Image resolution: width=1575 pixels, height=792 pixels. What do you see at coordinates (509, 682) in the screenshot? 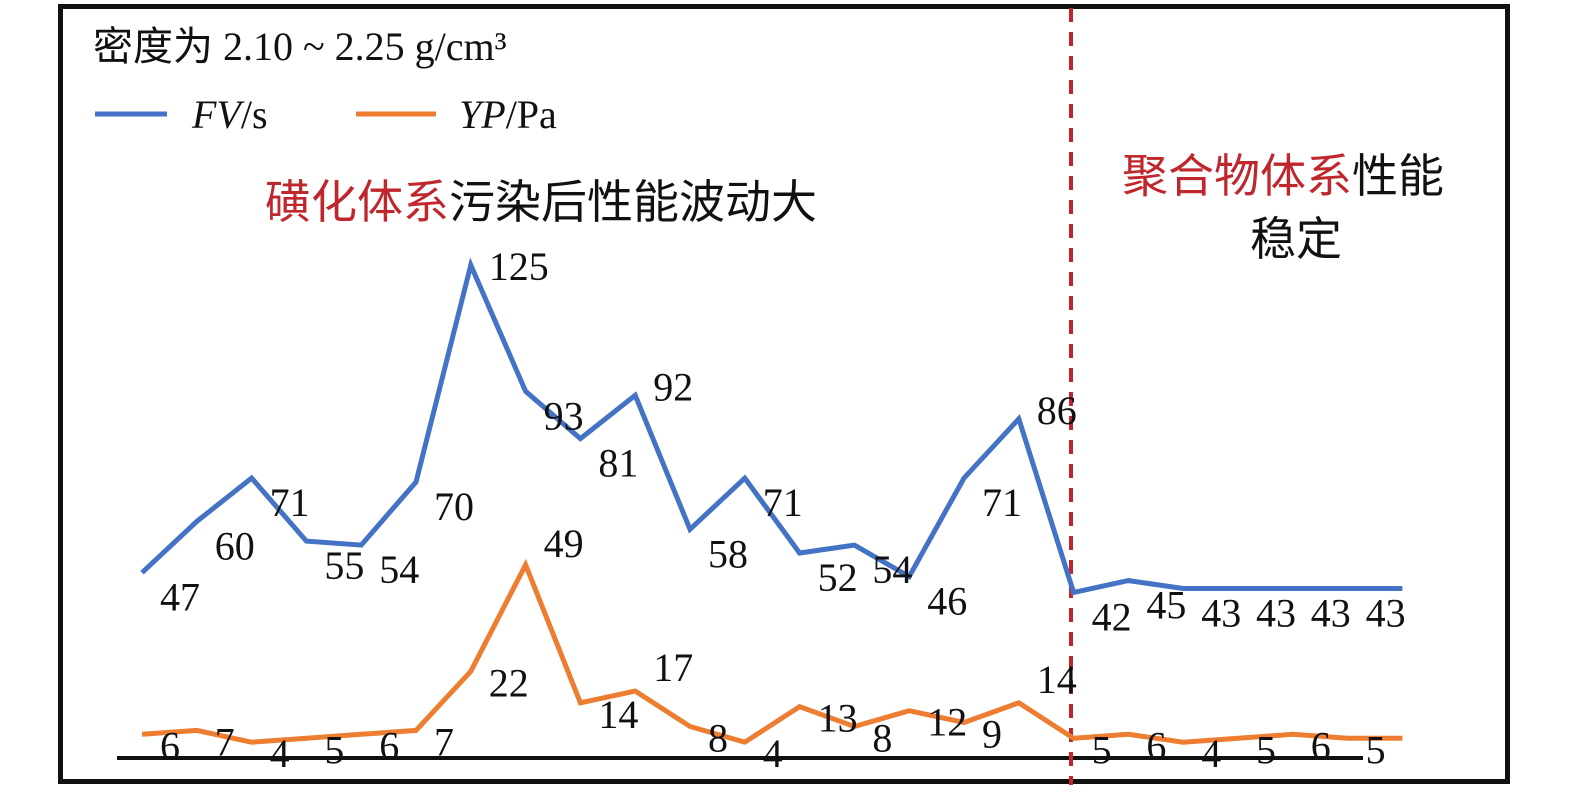
I see `data-label-yp: 22` at bounding box center [509, 682].